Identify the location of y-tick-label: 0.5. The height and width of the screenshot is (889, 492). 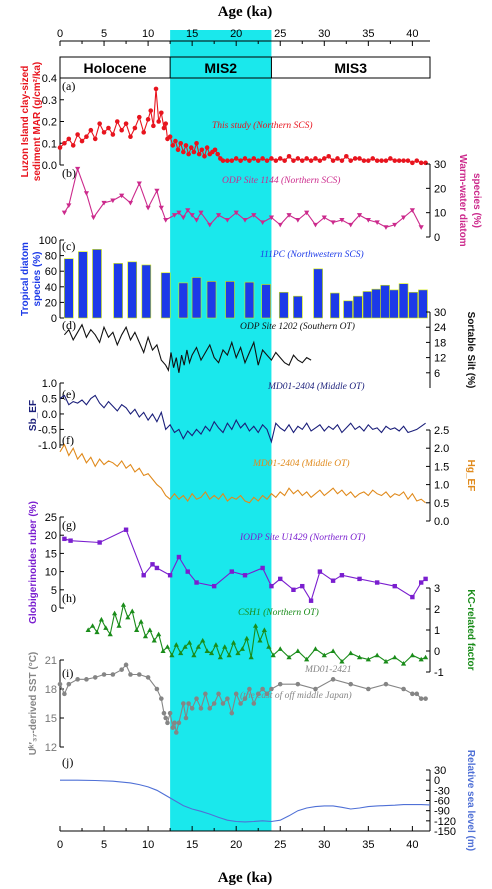
(441, 504).